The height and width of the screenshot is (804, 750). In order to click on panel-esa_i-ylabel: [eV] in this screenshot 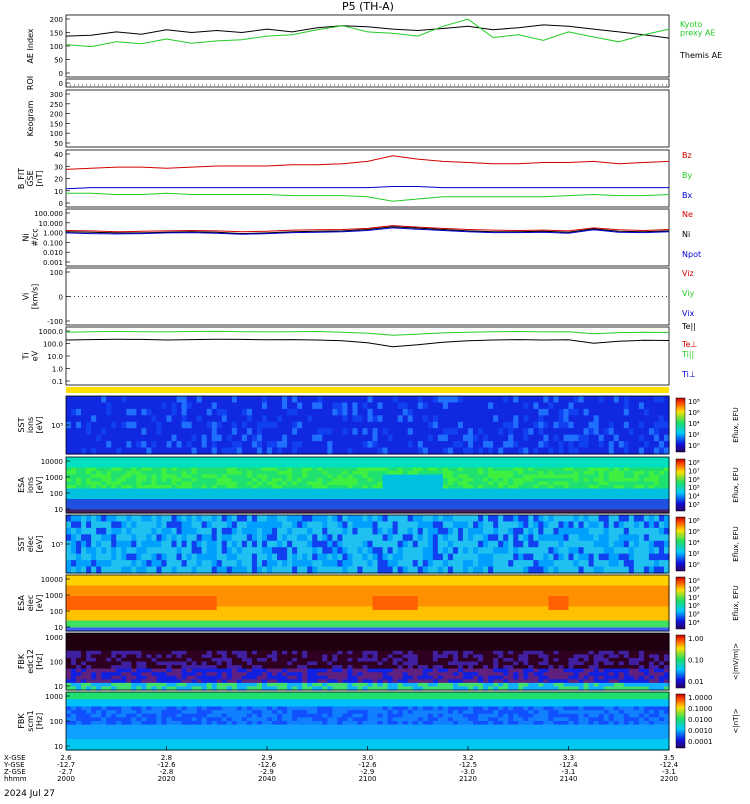, I will do `click(39, 485)`.